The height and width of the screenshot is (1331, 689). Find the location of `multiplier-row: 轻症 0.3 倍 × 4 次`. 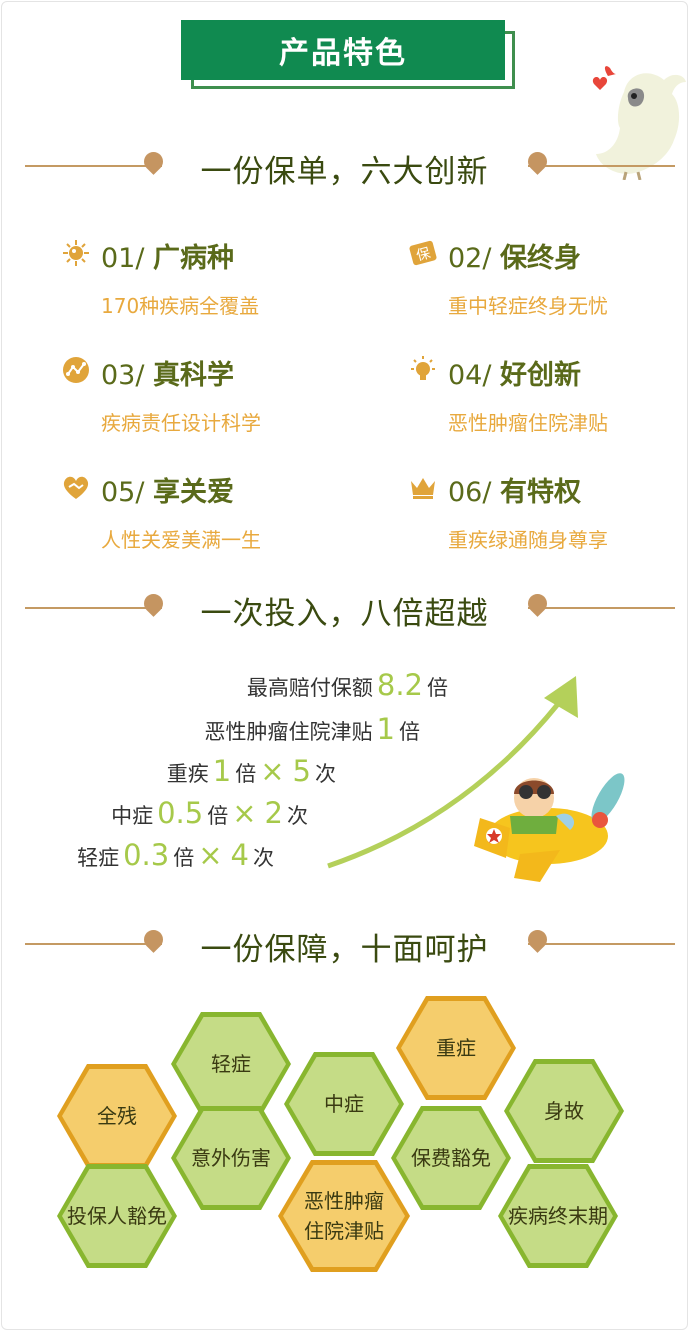

multiplier-row: 轻症 0.3 倍 × 4 次 is located at coordinates (175, 855).